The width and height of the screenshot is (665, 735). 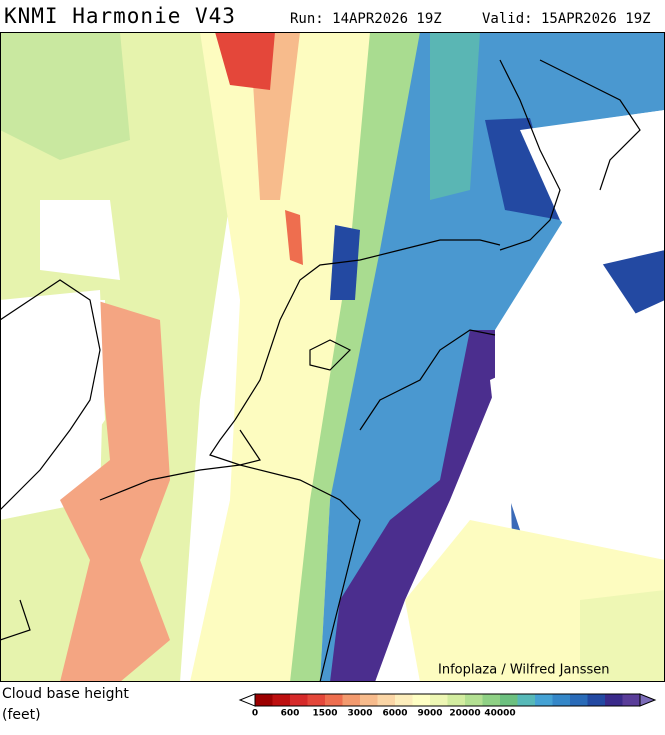 What do you see at coordinates (21, 715) in the screenshot?
I see `legend-unit: (feet)` at bounding box center [21, 715].